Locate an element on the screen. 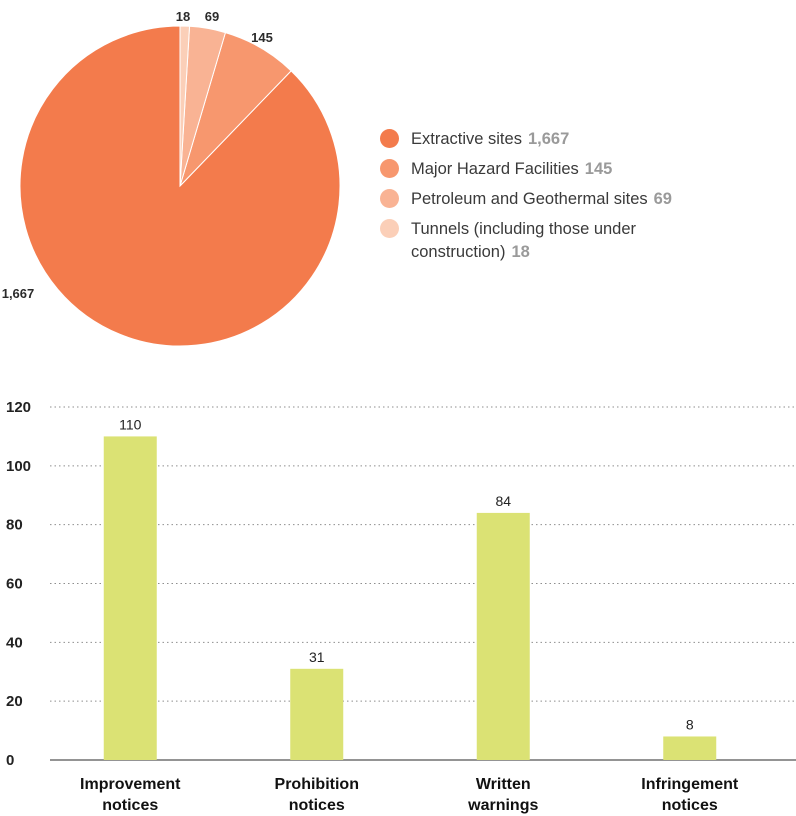 Image resolution: width=796 pixels, height=816 pixels. pie-value-label: 145 is located at coordinates (262, 37).